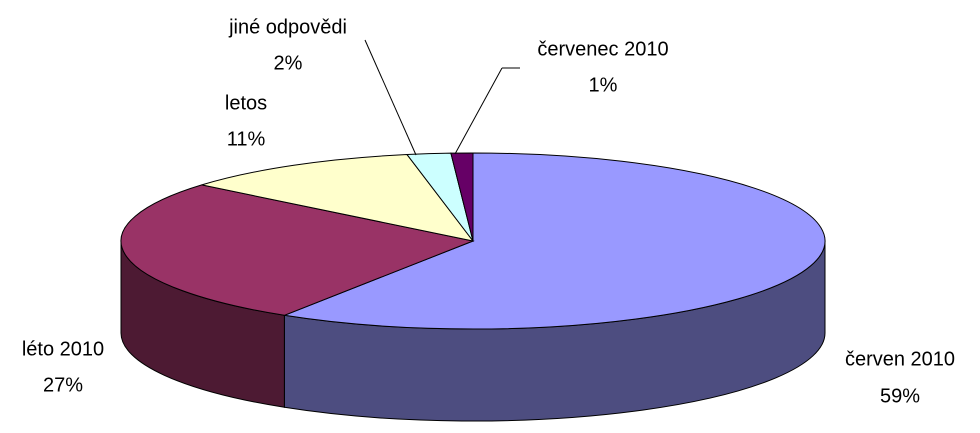 The image size is (980, 433). What do you see at coordinates (246, 103) in the screenshot?
I see `category-label: letos` at bounding box center [246, 103].